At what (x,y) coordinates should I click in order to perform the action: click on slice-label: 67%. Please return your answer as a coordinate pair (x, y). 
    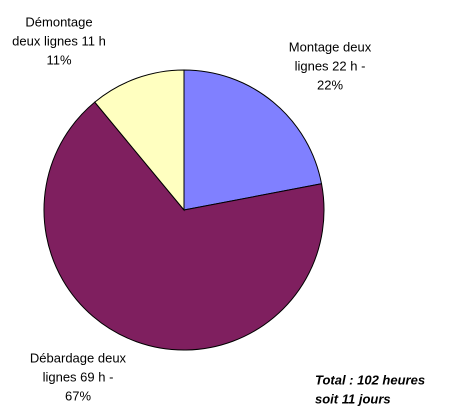
    Looking at the image, I should click on (78, 395).